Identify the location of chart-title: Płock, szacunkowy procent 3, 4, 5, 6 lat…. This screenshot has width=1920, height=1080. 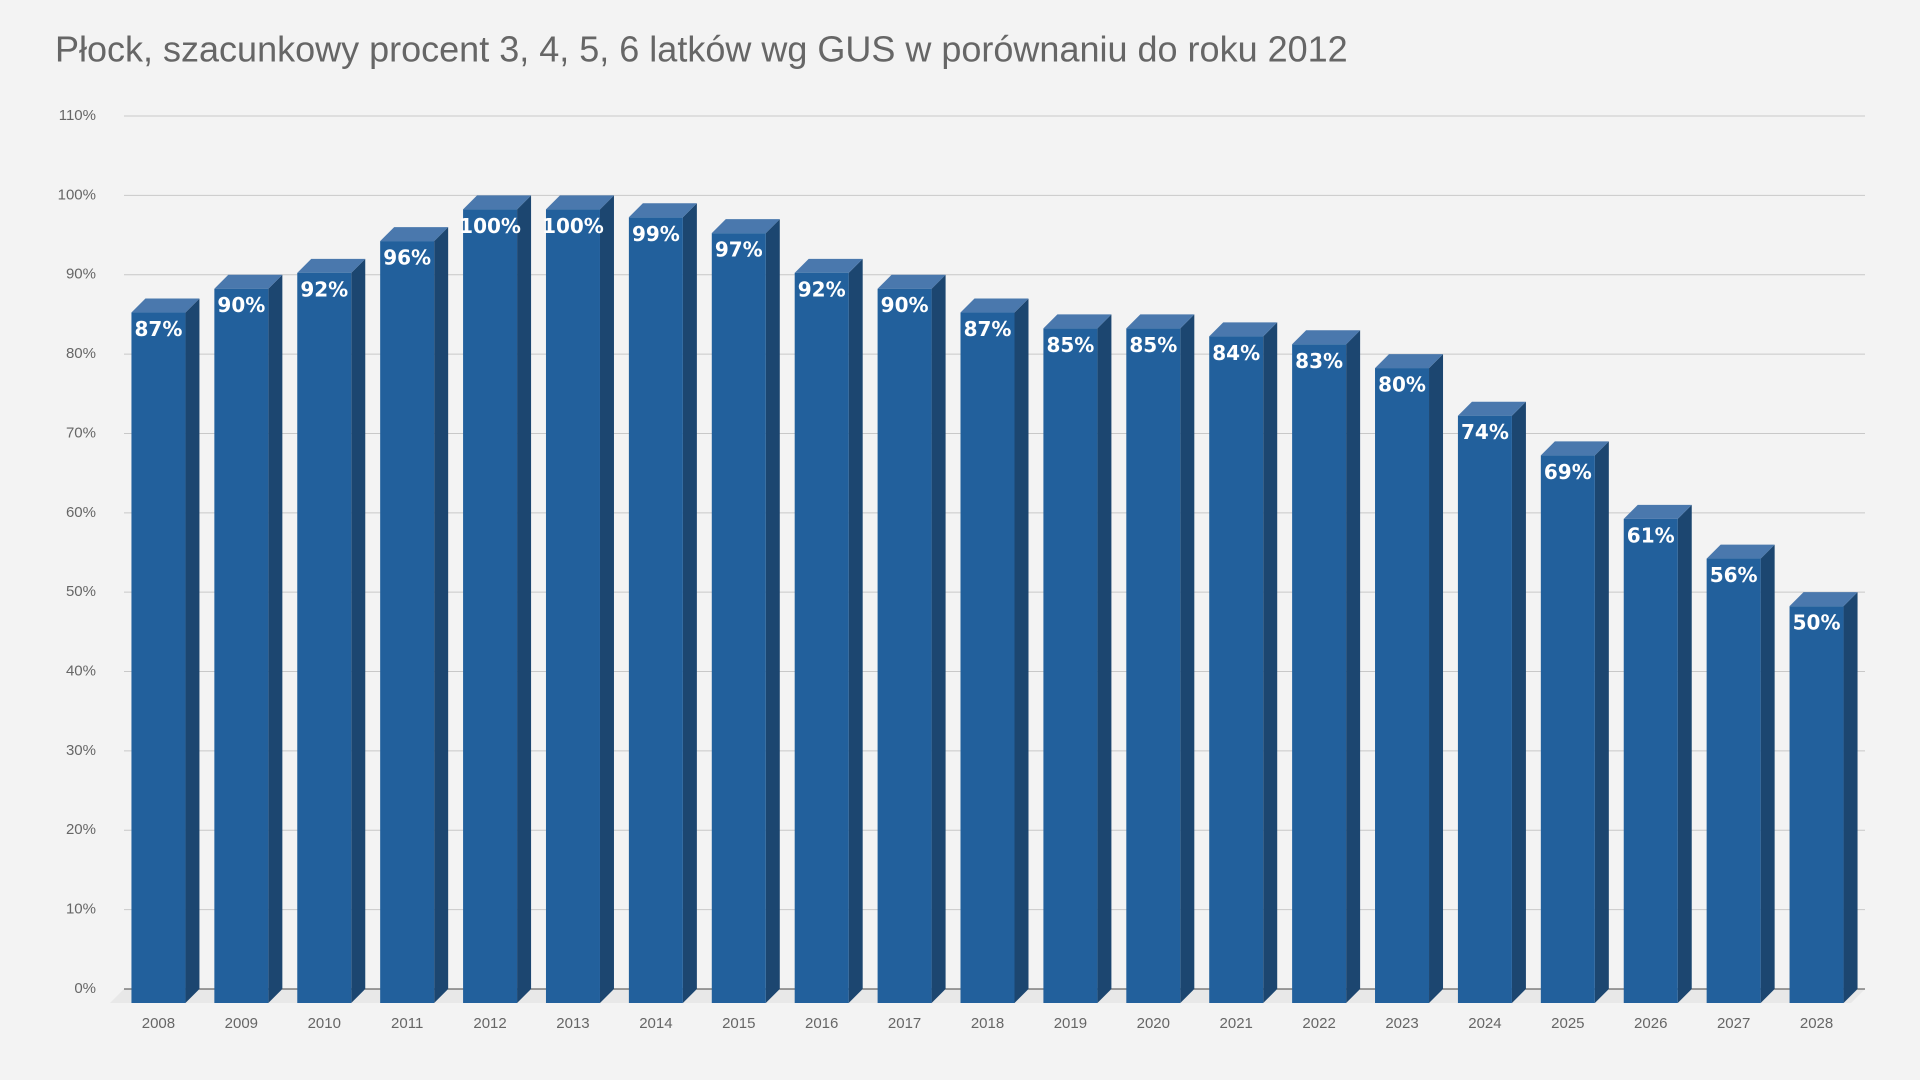
(701, 49).